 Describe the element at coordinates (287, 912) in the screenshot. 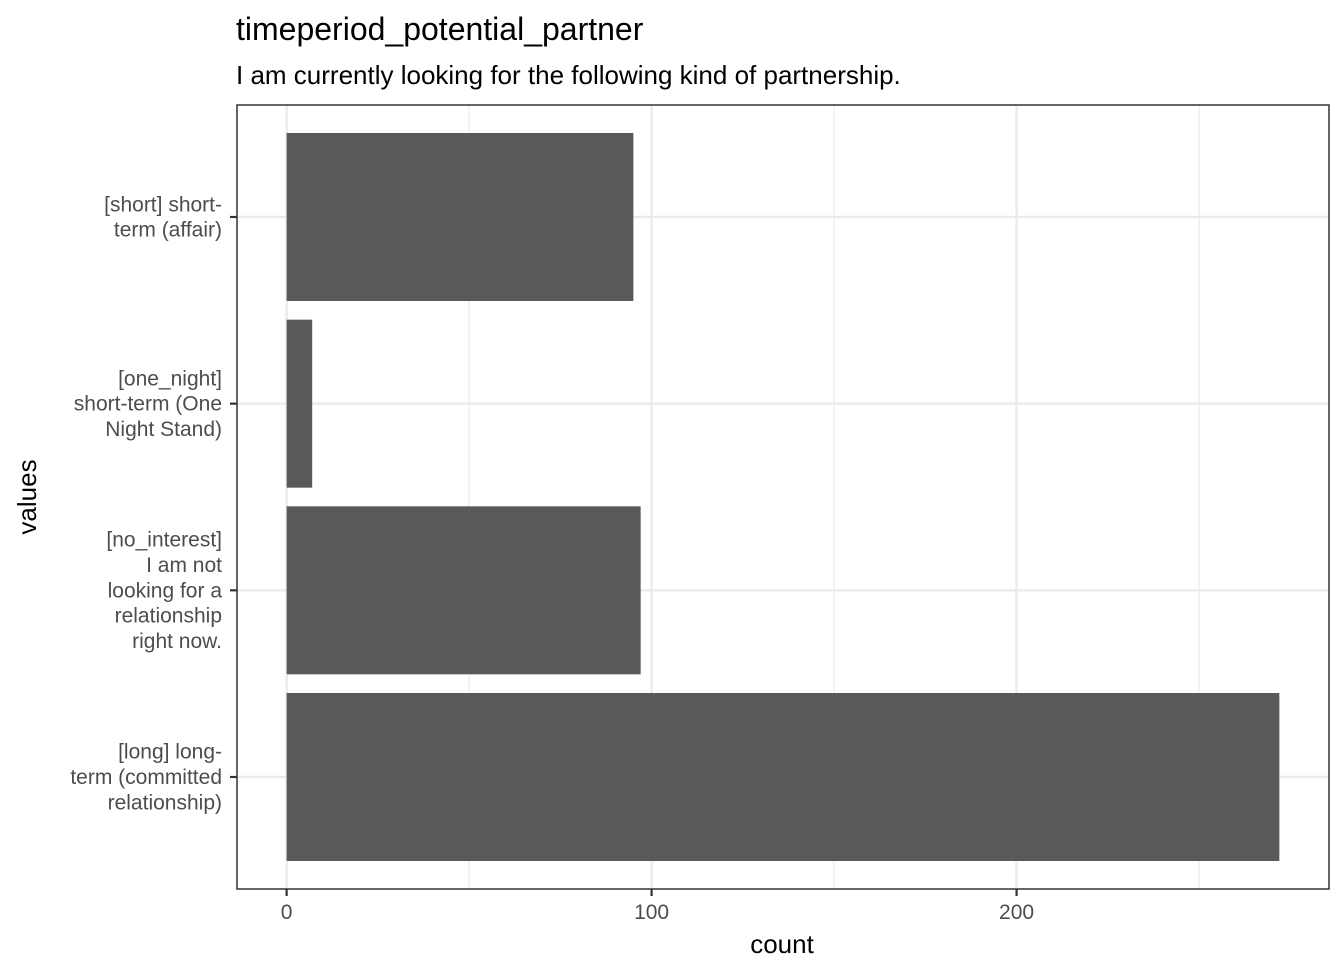

I see `x-tick-label: 0` at that location.